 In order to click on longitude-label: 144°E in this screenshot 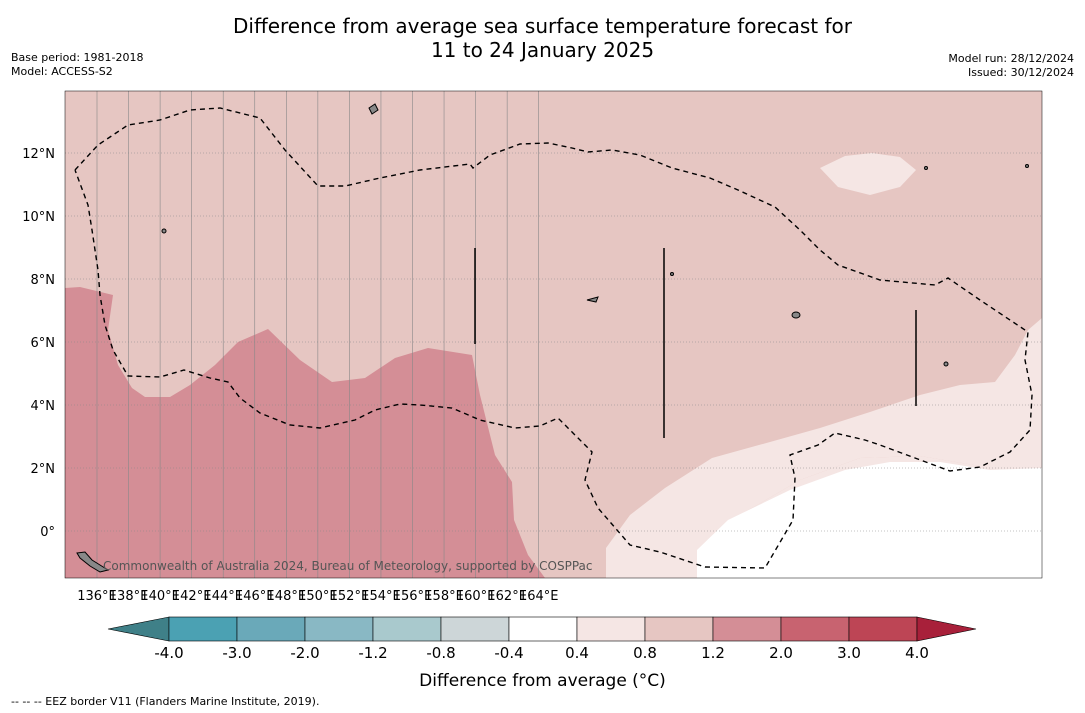, I will do `click(223, 596)`.